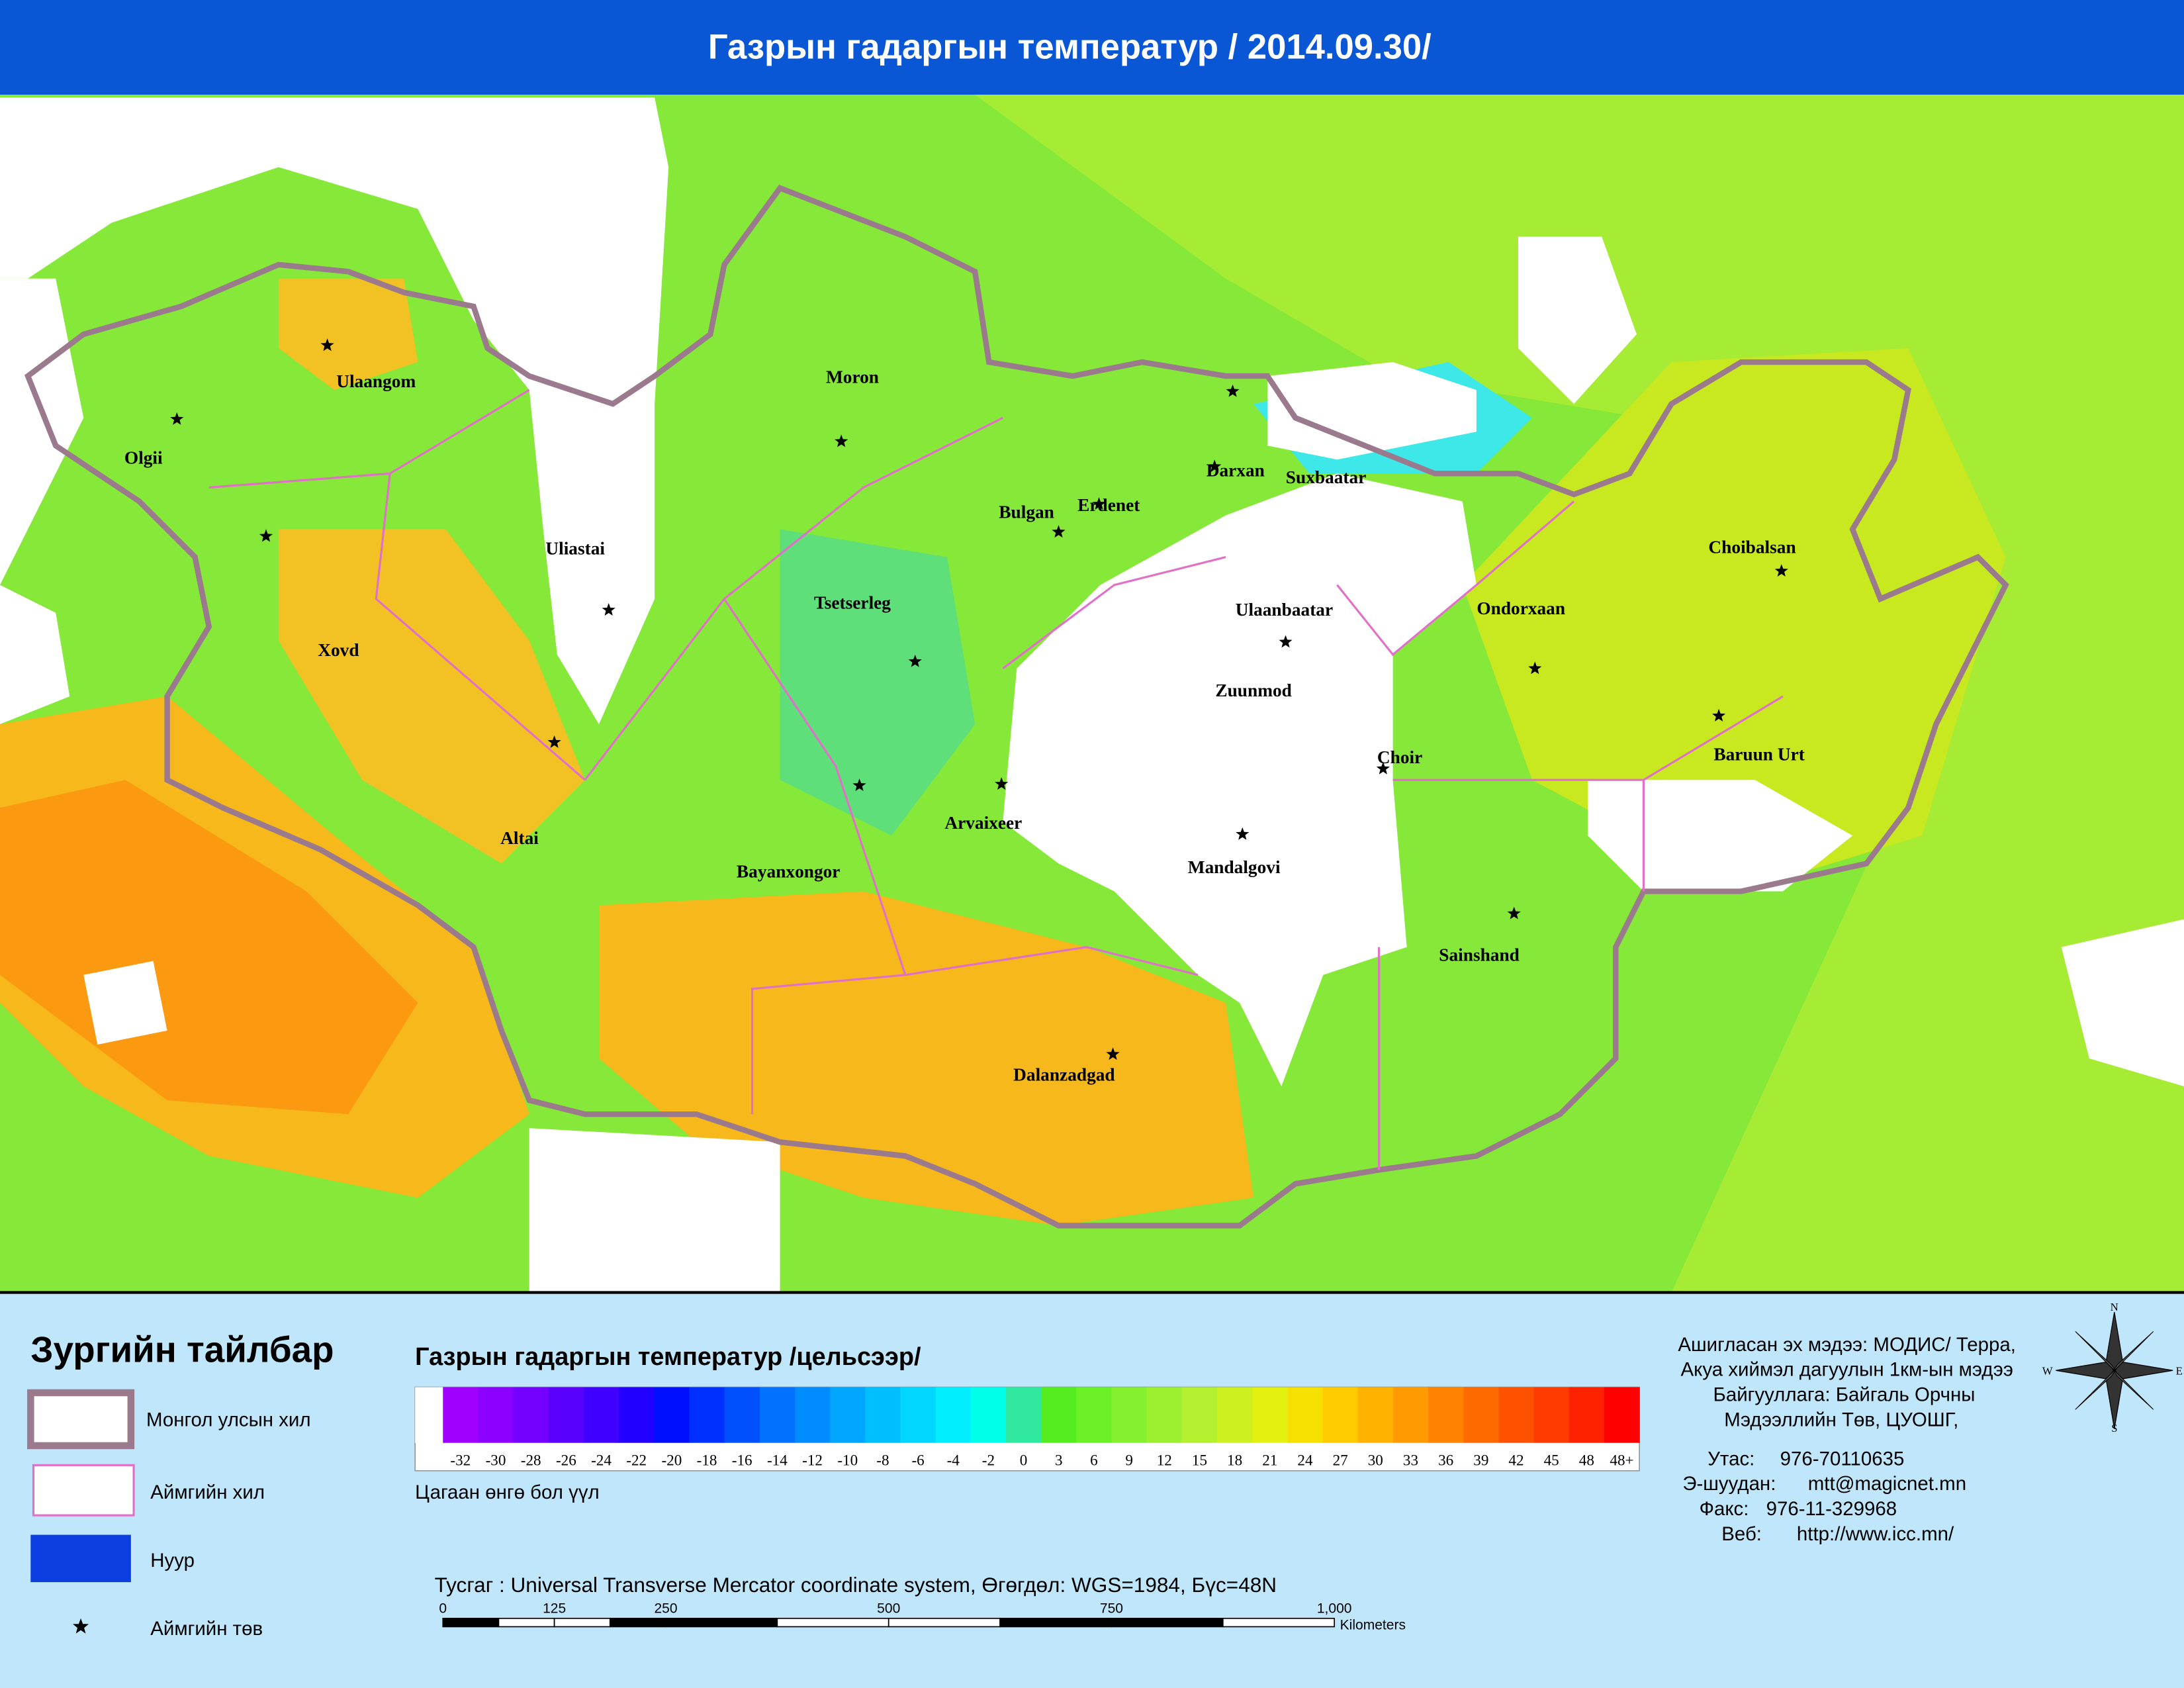 This screenshot has height=1688, width=2184. I want to click on city-label: Xovd, so click(338, 650).